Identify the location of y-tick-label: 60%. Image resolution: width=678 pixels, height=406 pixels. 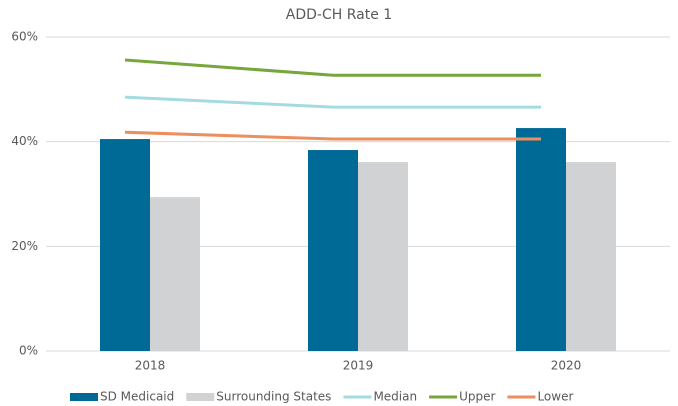
(24, 37).